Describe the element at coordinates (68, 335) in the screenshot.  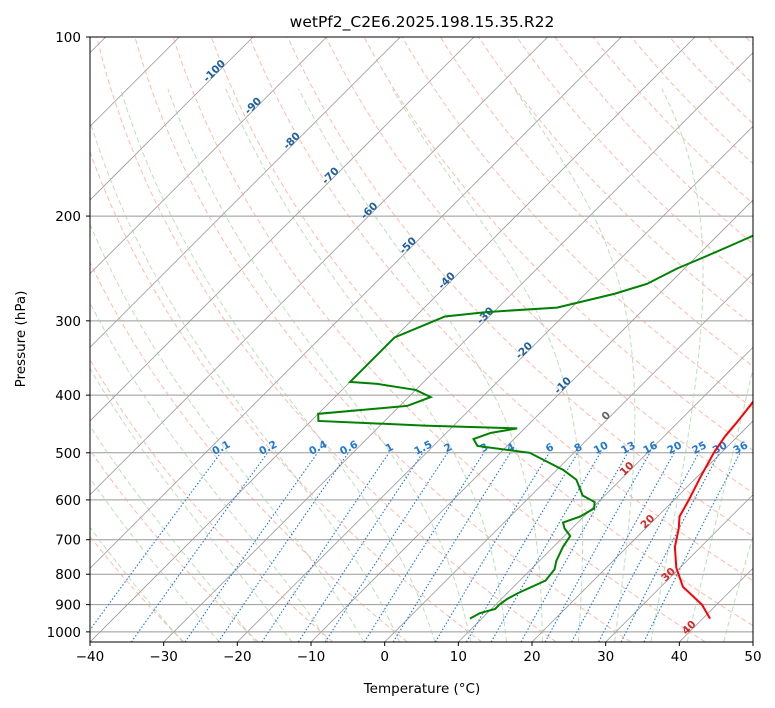
I see `y-axis-ticks: 100 200 300 400 500 600 700 800 900 1000` at that location.